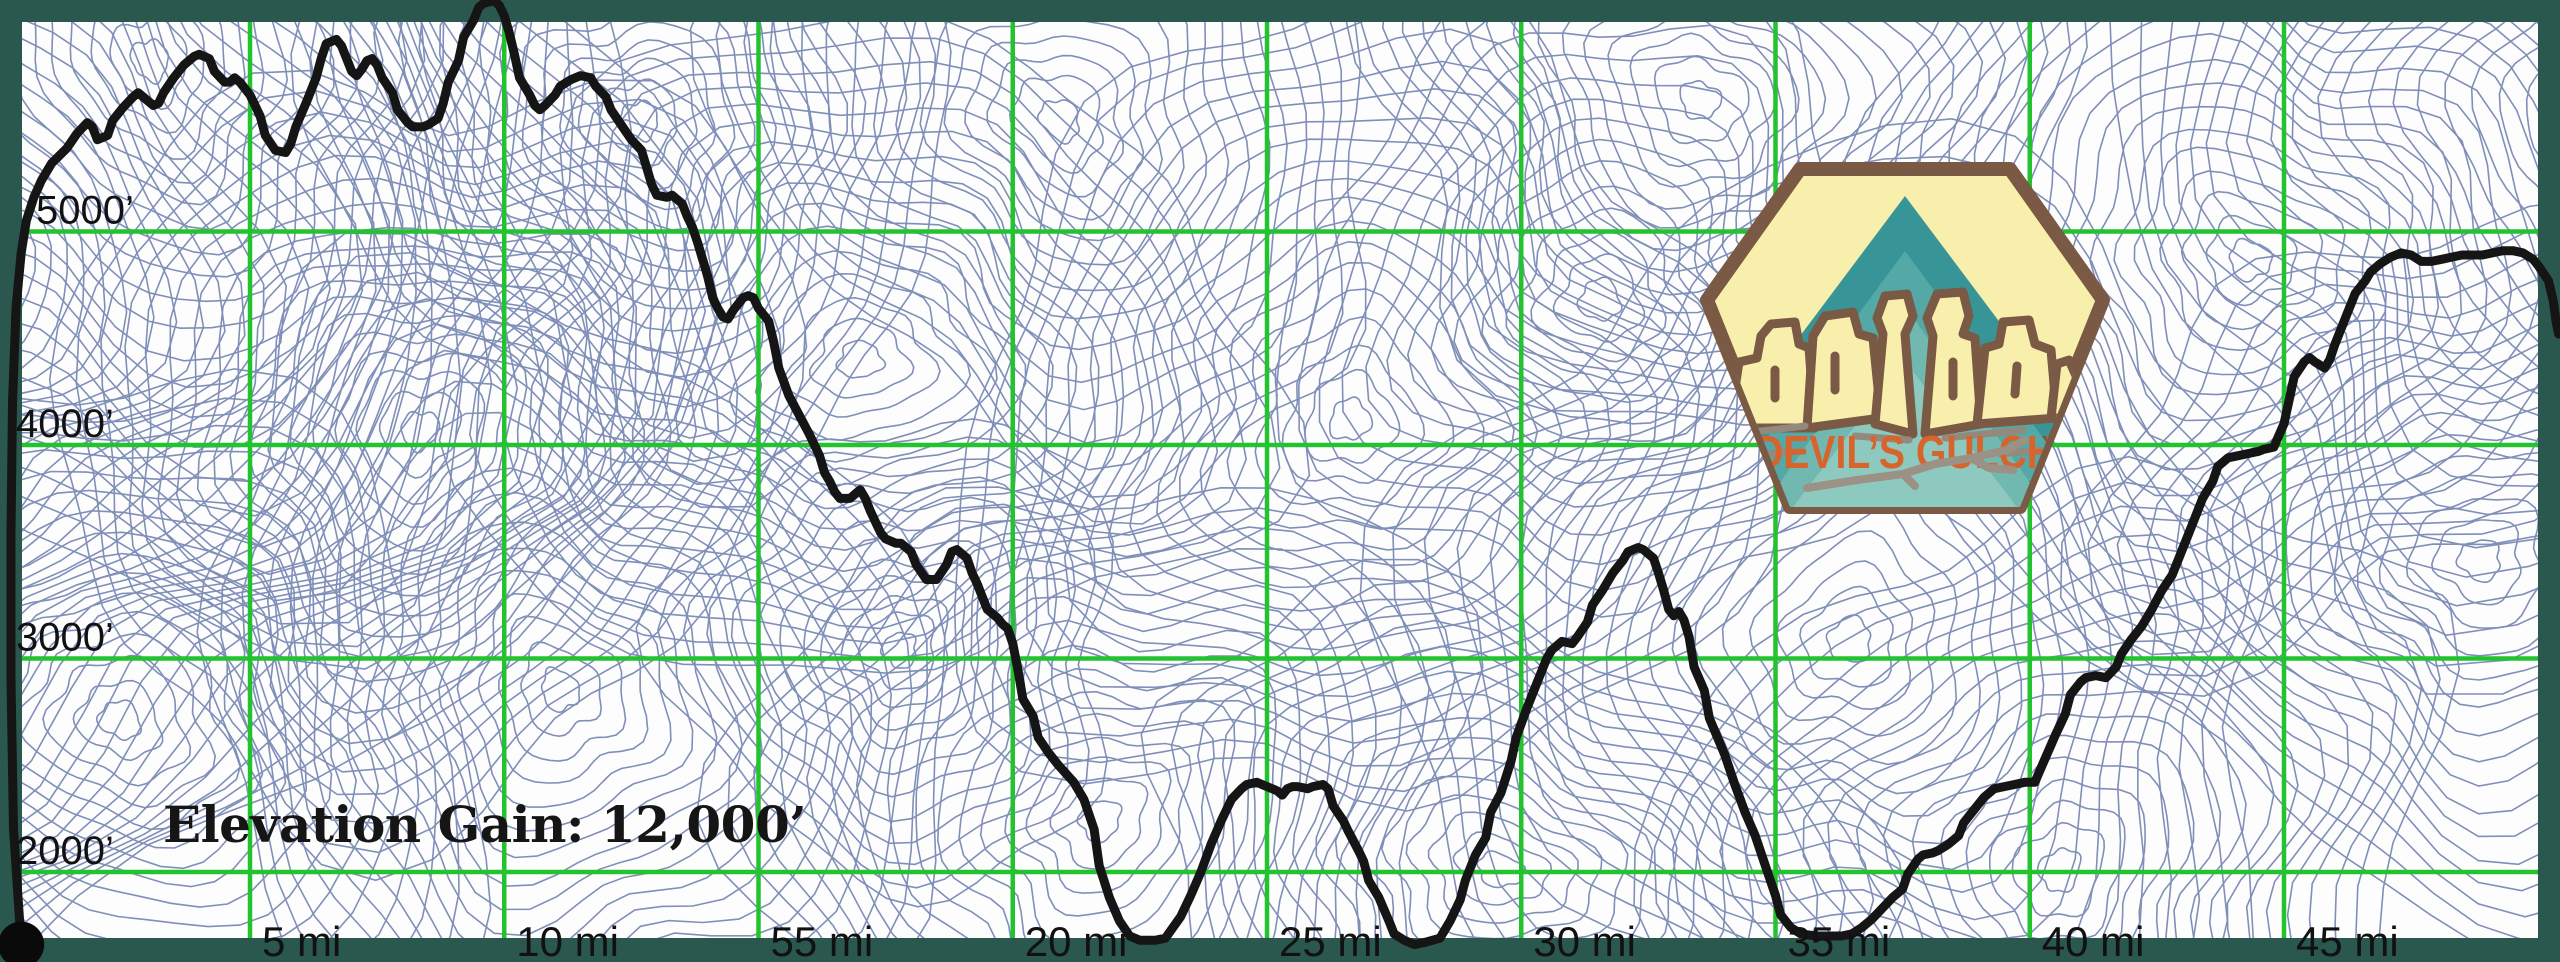 The image size is (2560, 962). I want to click on x-axis-label: 25 mi, so click(1330, 940).